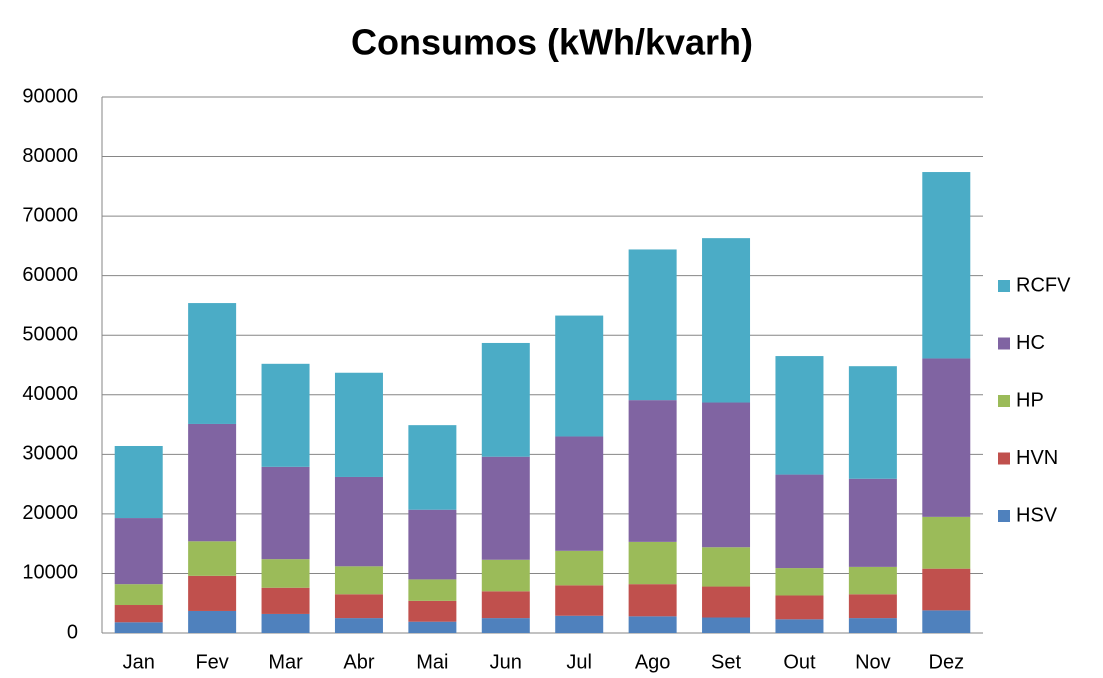  Describe the element at coordinates (1043, 285) in the screenshot. I see `legend-label: RCFV` at that location.